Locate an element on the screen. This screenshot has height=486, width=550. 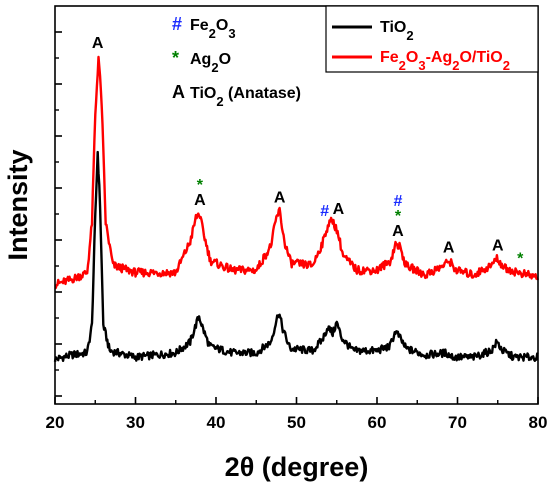
x-tick-label: 40 is located at coordinates (216, 422).